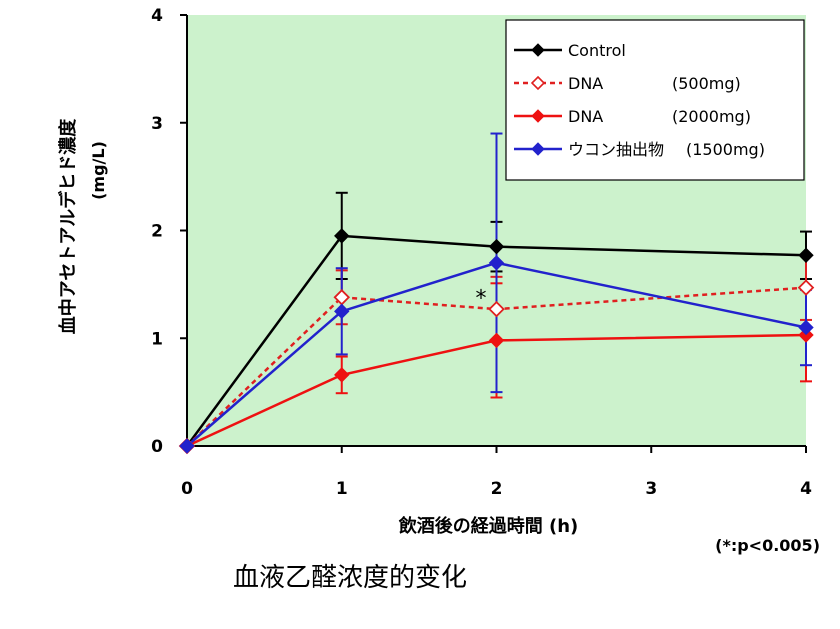  I want to click on y-tick-label: 2, so click(157, 232).